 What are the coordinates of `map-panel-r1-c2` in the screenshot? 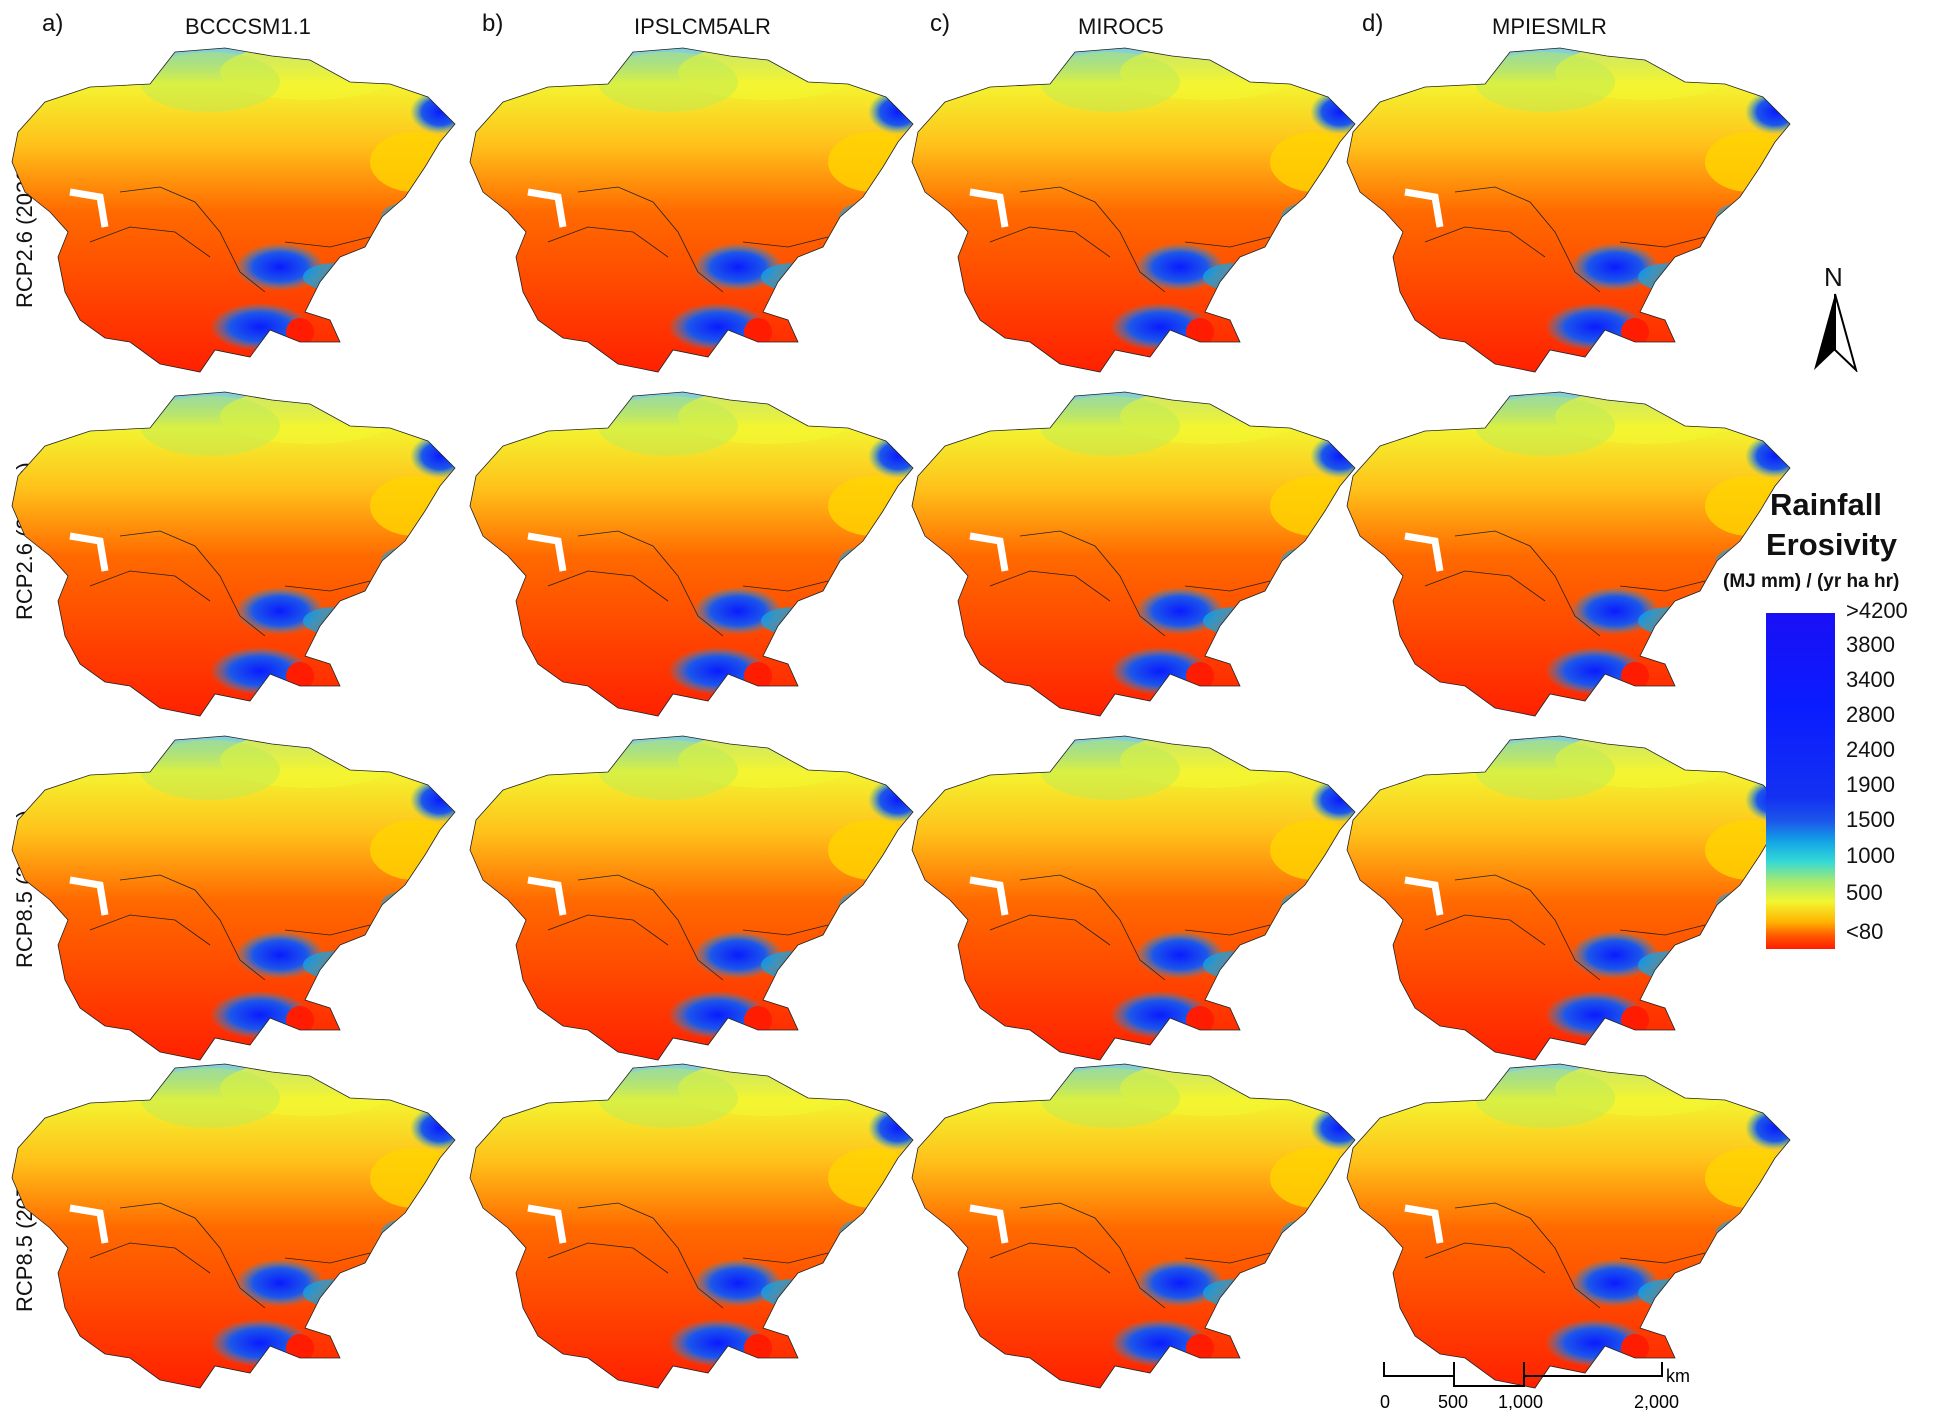 It's located at (693, 212).